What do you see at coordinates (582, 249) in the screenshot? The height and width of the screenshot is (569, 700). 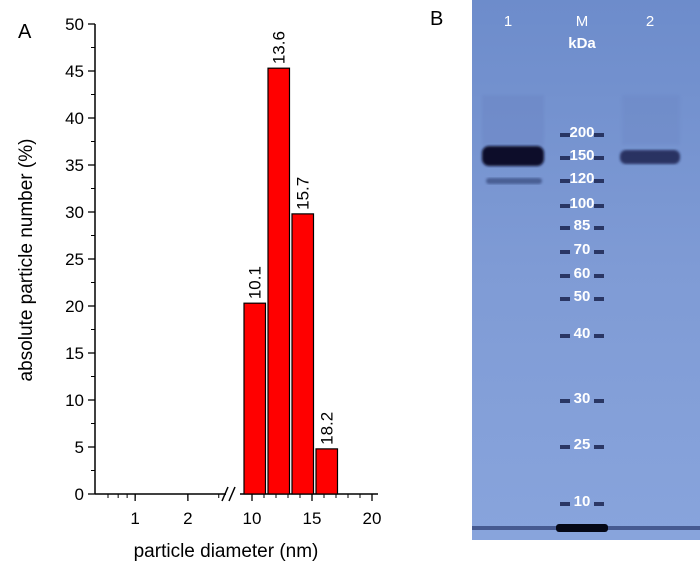 I see `marker-label: 70` at bounding box center [582, 249].